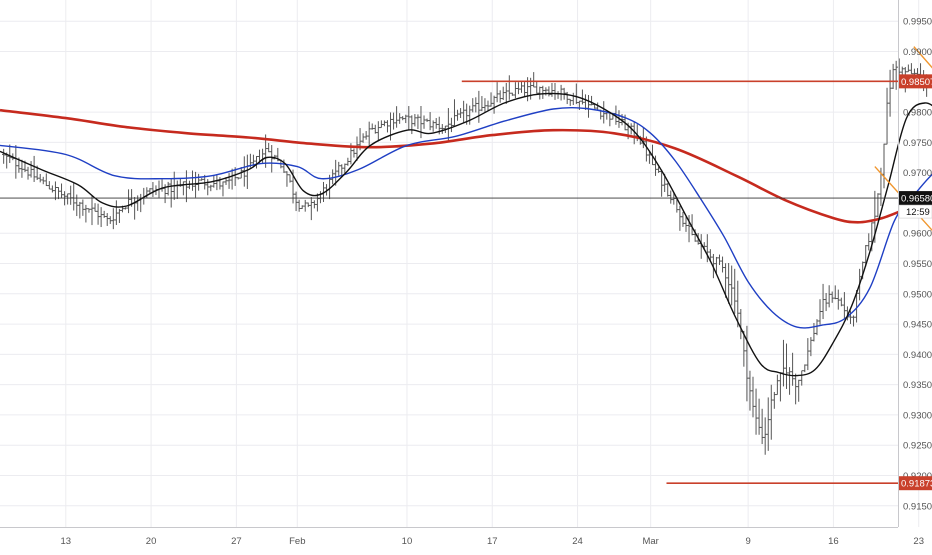 This screenshot has width=932, height=555. Describe the element at coordinates (918, 212) in the screenshot. I see `countdown-label: 12:59` at that location.